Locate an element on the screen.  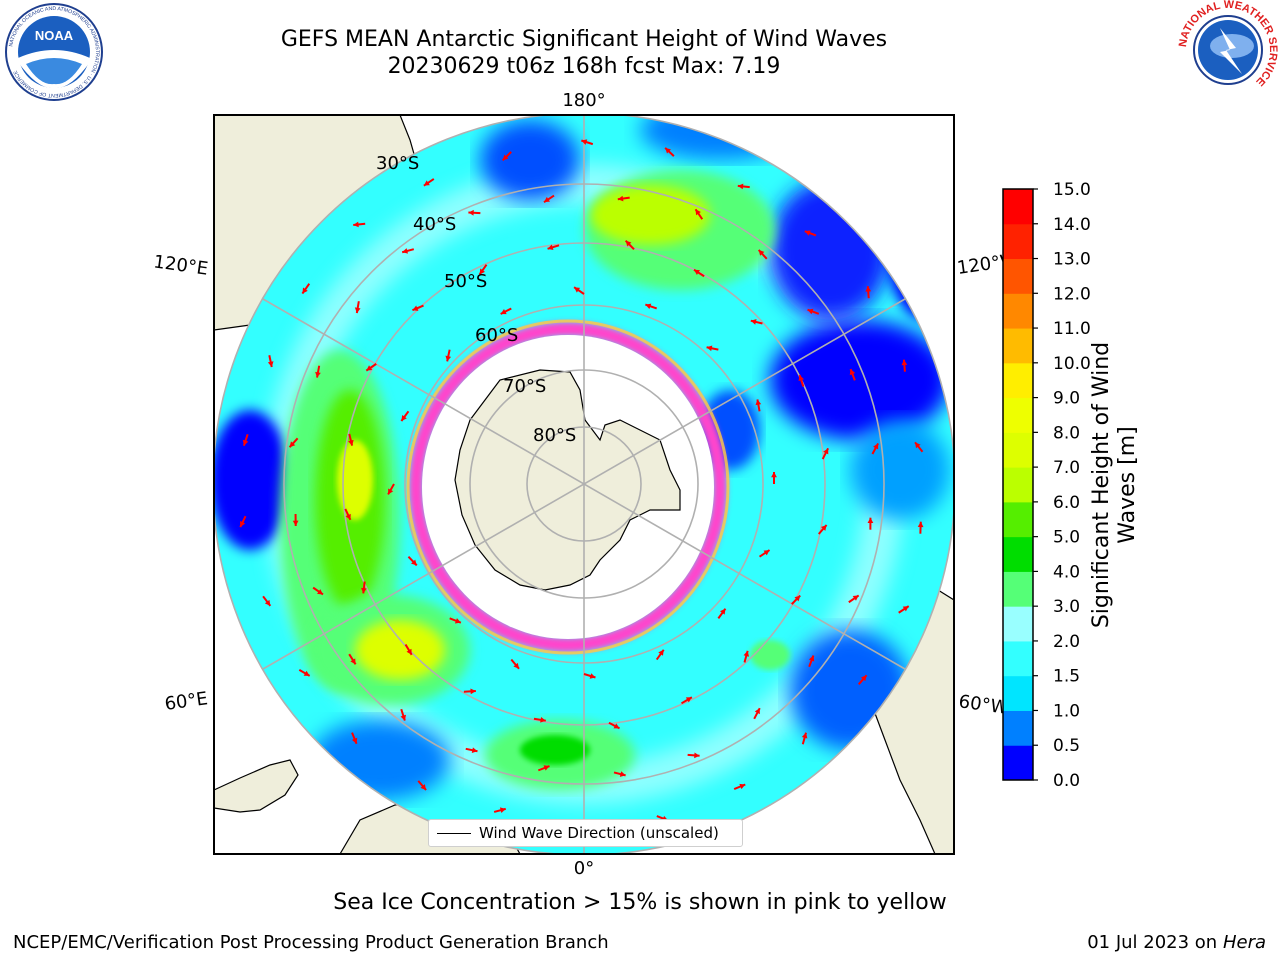
colorbar-tick-label: 10.0 is located at coordinates (1072, 364).